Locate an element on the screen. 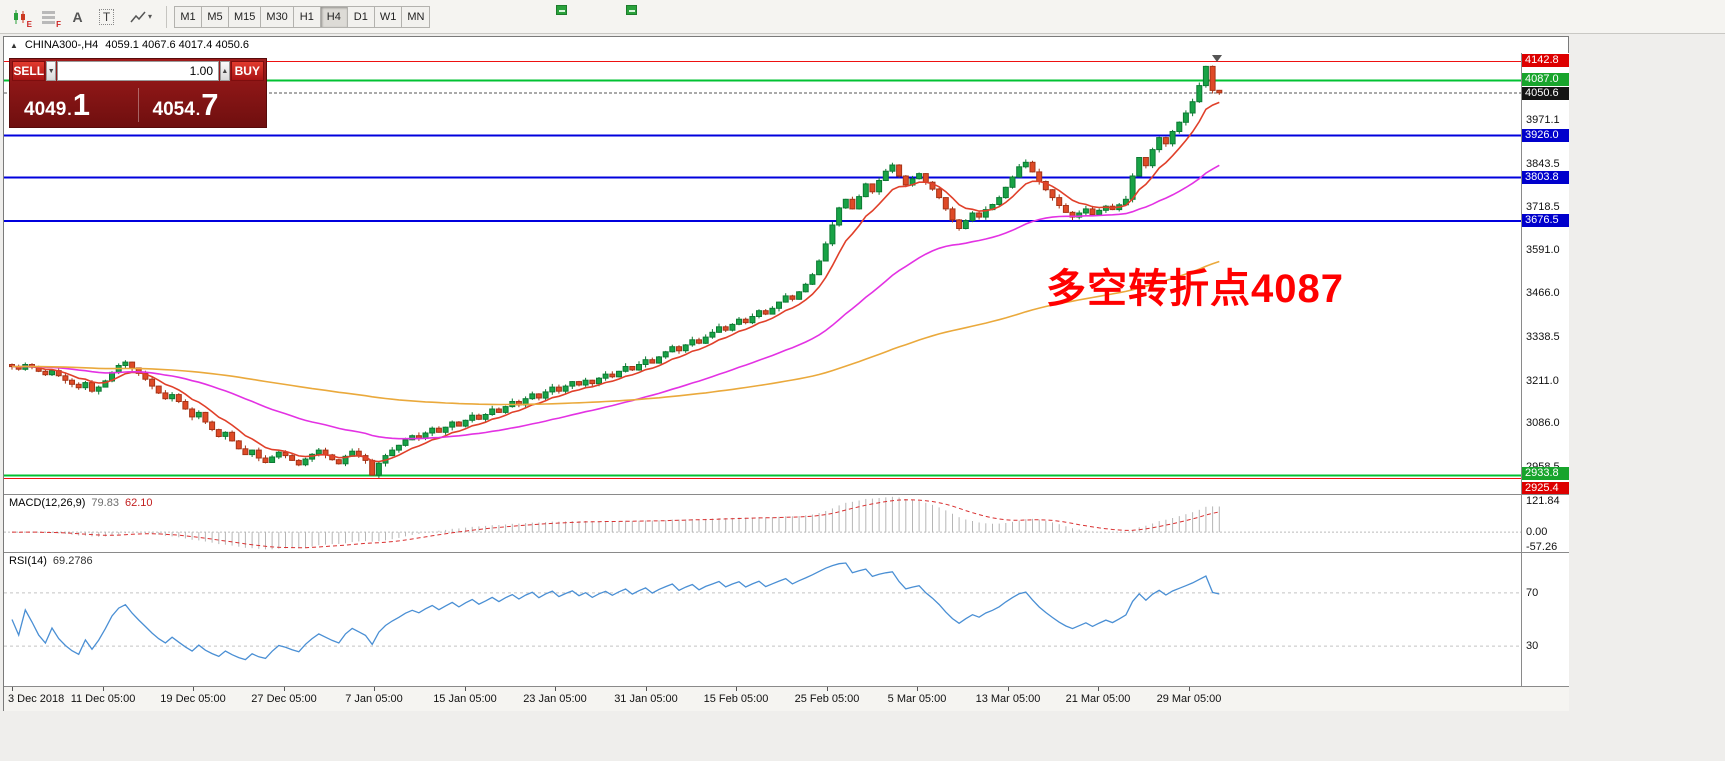 This screenshot has width=1725, height=761. sell-button: SELL is located at coordinates (29, 71).